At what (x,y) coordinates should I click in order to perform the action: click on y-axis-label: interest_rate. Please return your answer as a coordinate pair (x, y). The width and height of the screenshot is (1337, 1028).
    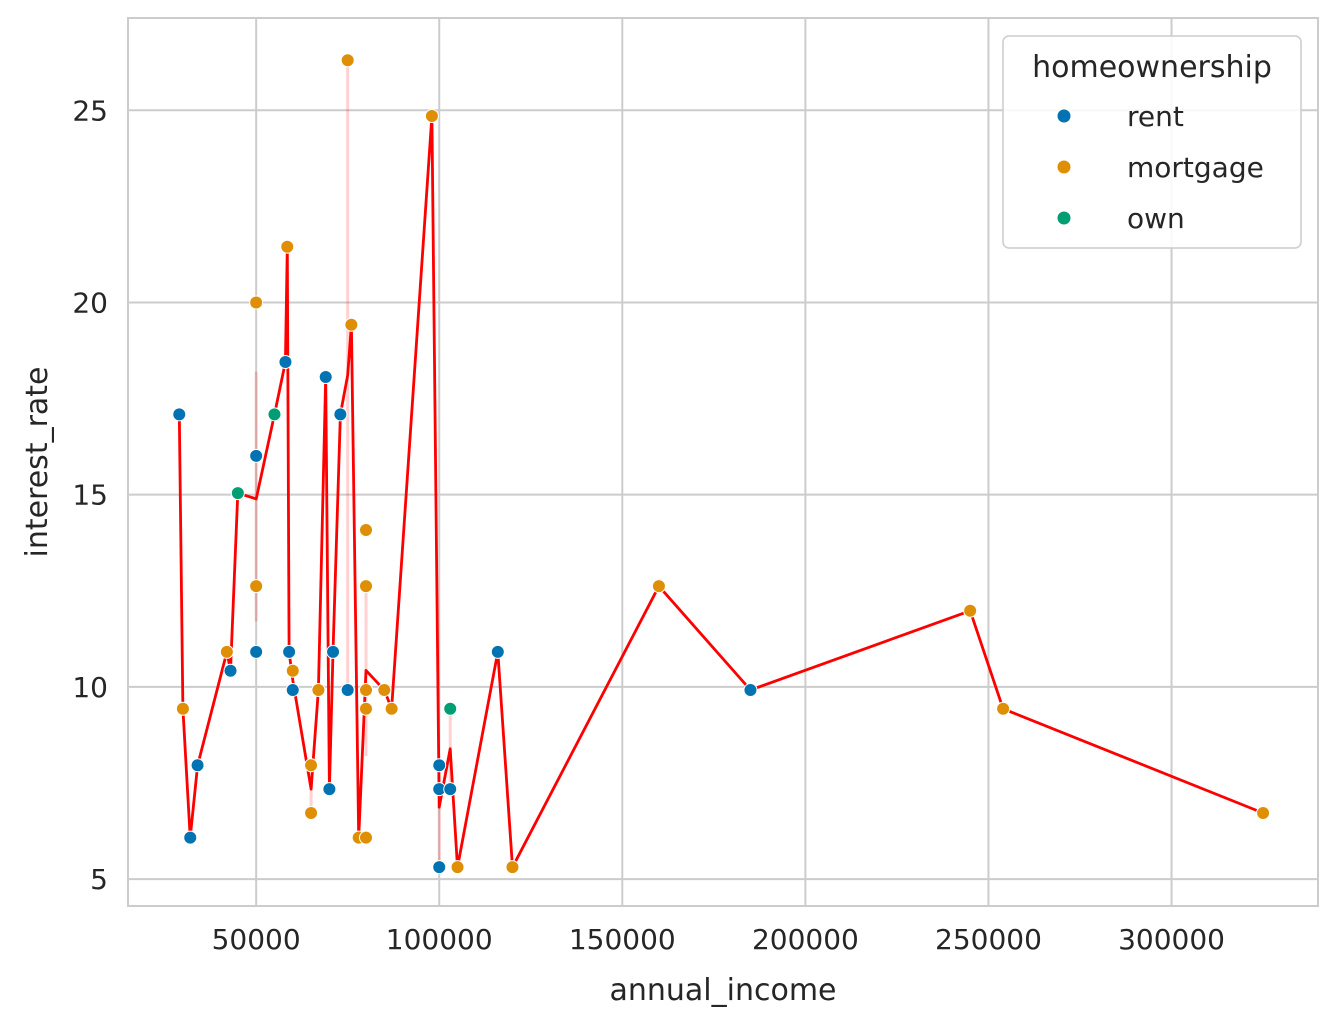
    Looking at the image, I should click on (37, 461).